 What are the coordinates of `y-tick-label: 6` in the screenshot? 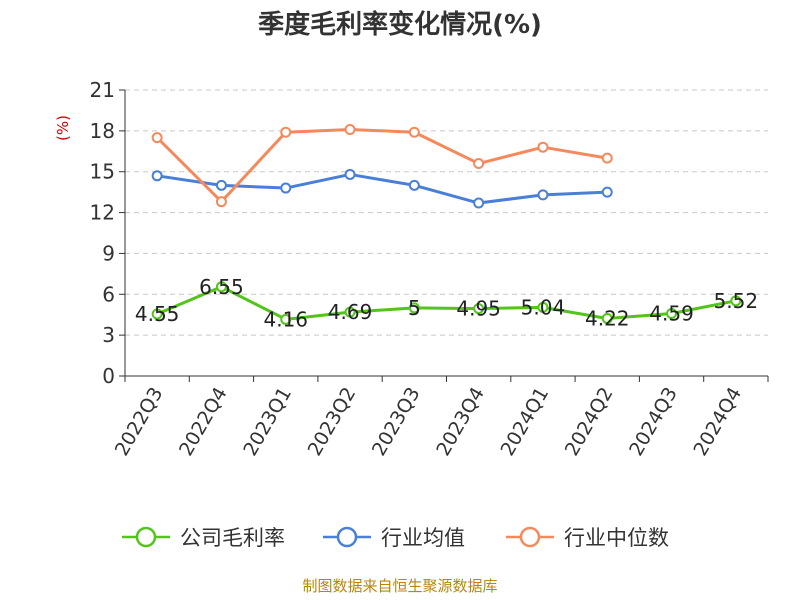 It's located at (108, 294).